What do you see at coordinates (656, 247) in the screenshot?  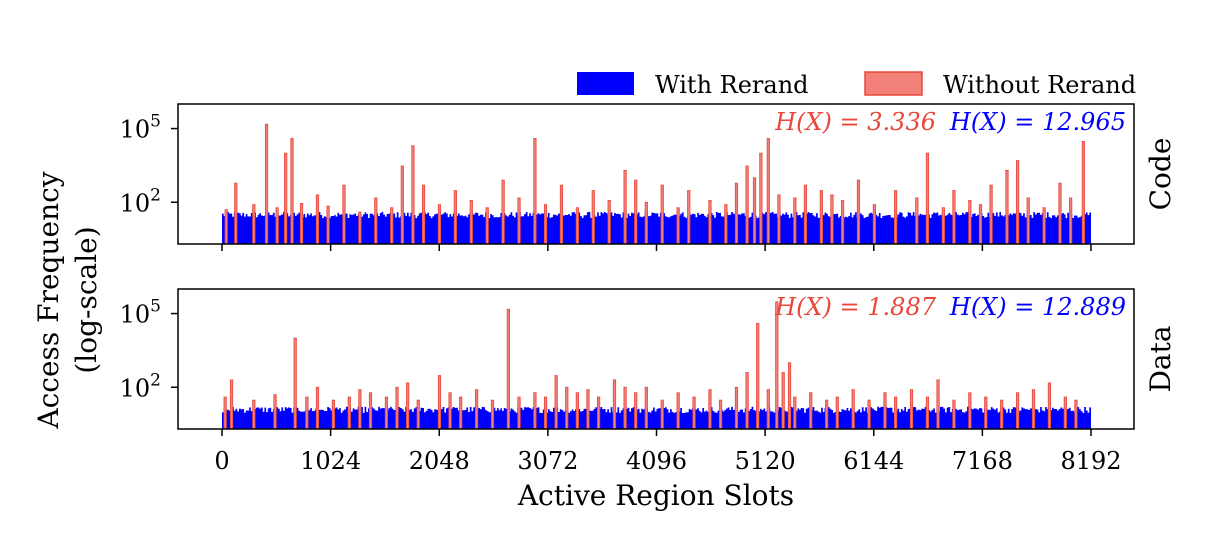 I see `x-ticks-code` at bounding box center [656, 247].